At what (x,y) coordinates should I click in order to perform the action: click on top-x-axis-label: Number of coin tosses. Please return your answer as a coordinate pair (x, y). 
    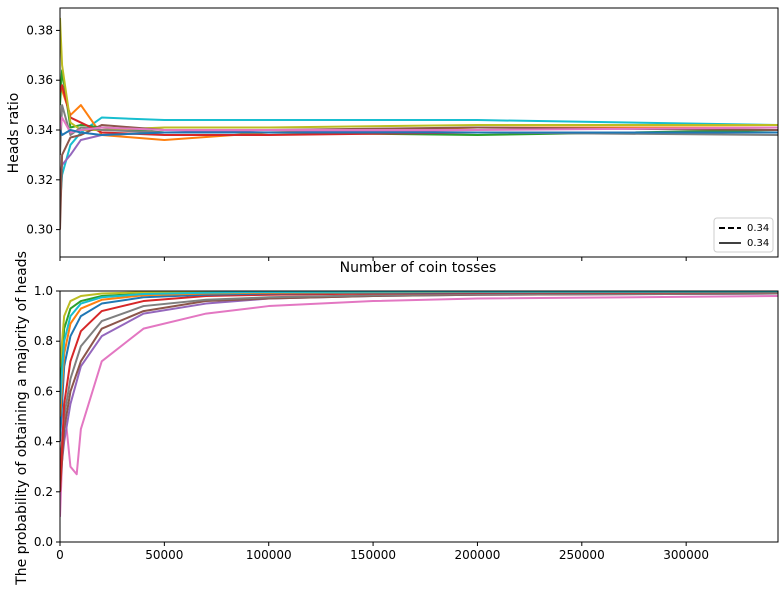
    Looking at the image, I should click on (418, 268).